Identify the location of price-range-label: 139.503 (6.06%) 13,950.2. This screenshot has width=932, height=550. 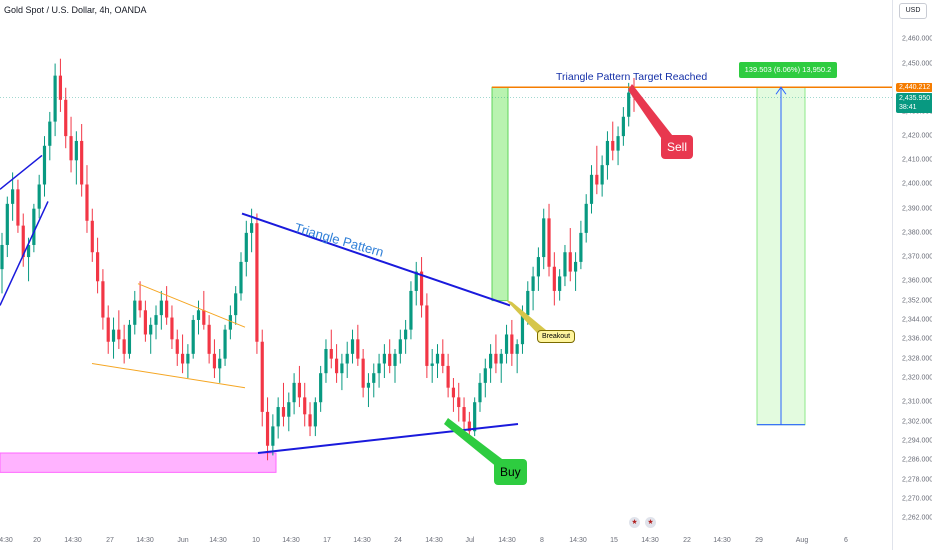
(788, 70).